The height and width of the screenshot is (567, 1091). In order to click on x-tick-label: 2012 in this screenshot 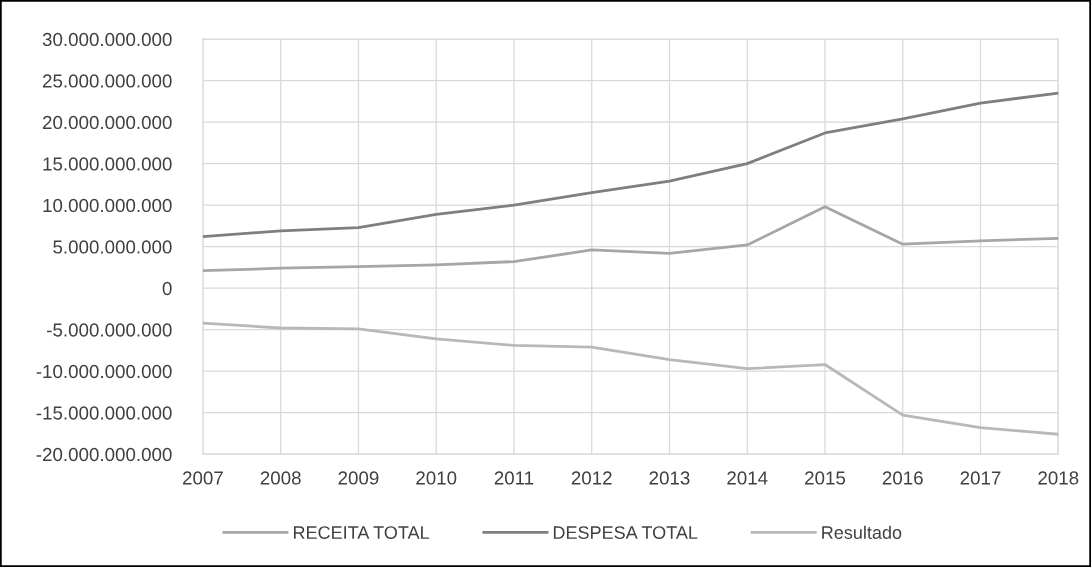, I will do `click(591, 478)`.